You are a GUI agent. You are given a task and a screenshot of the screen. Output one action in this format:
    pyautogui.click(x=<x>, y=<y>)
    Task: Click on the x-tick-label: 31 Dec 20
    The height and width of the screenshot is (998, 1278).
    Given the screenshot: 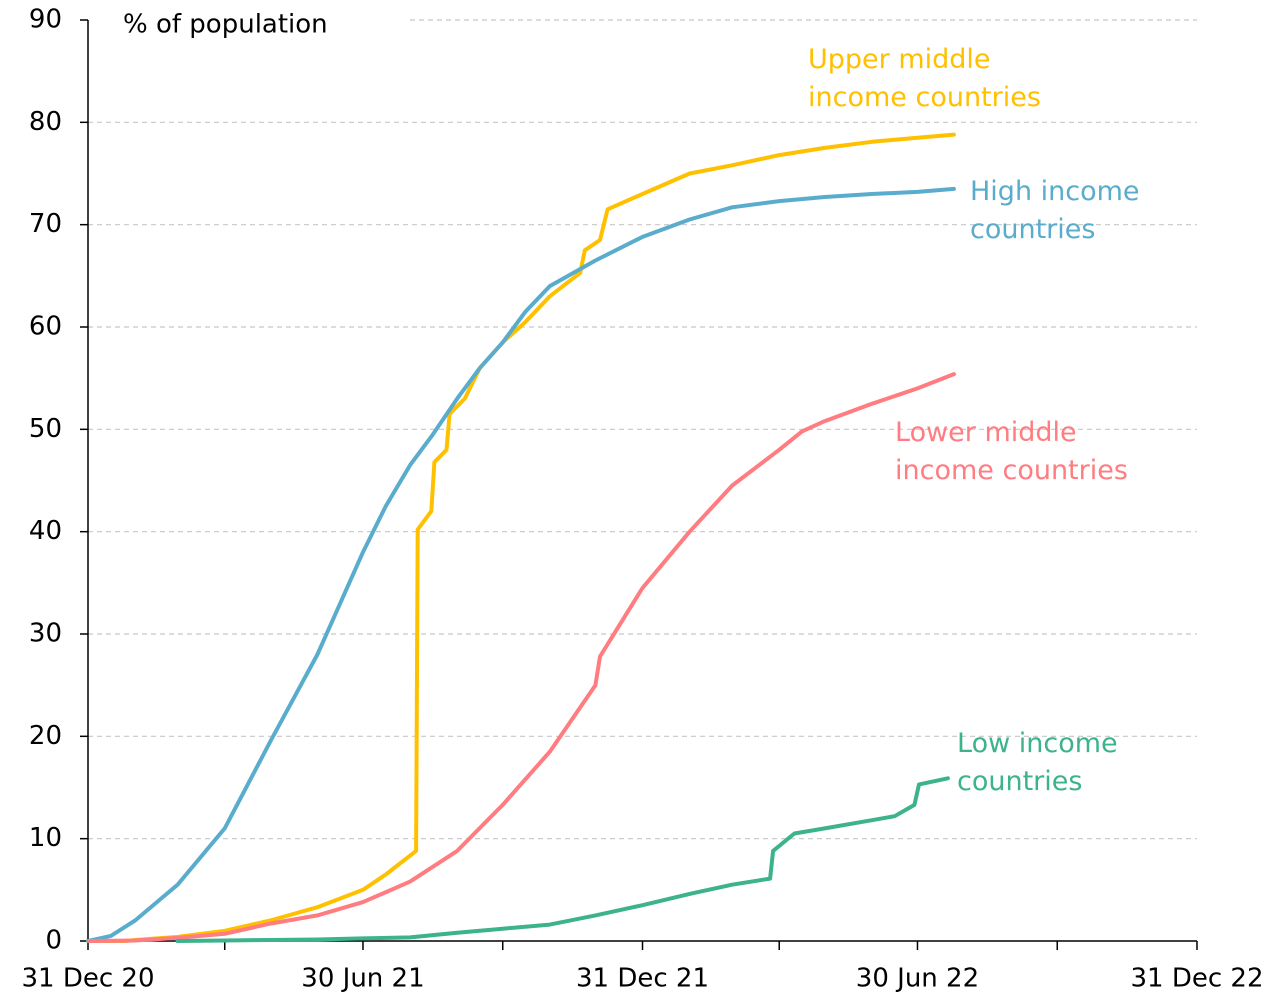 What is the action you would take?
    pyautogui.click(x=87, y=979)
    